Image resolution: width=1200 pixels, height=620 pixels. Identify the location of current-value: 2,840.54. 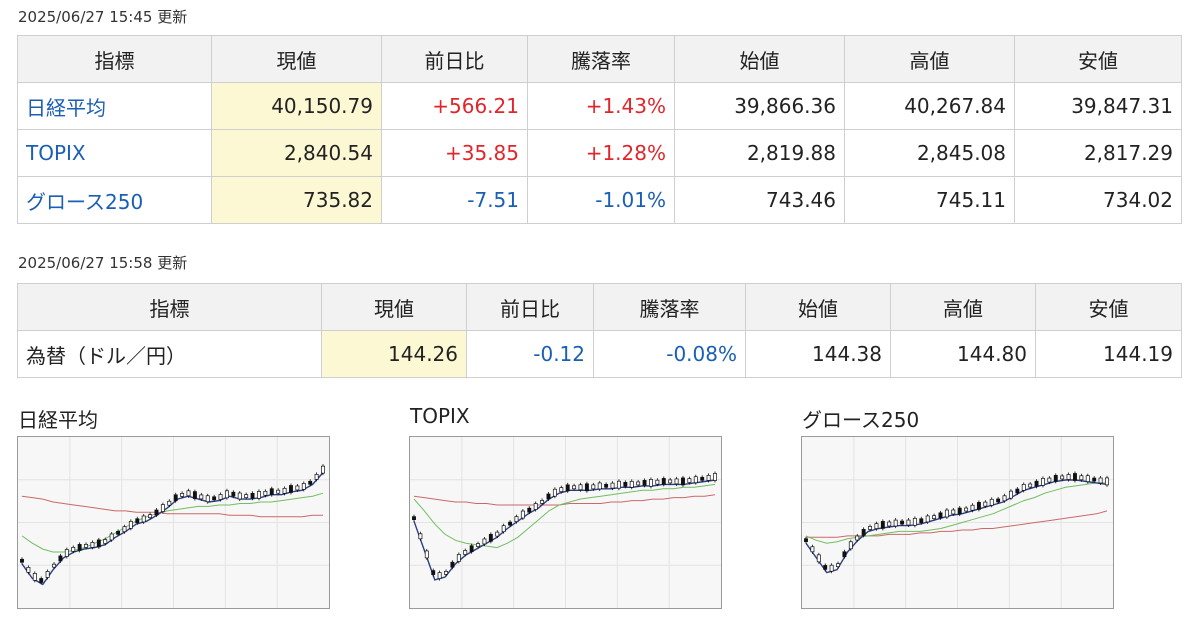
(296, 153).